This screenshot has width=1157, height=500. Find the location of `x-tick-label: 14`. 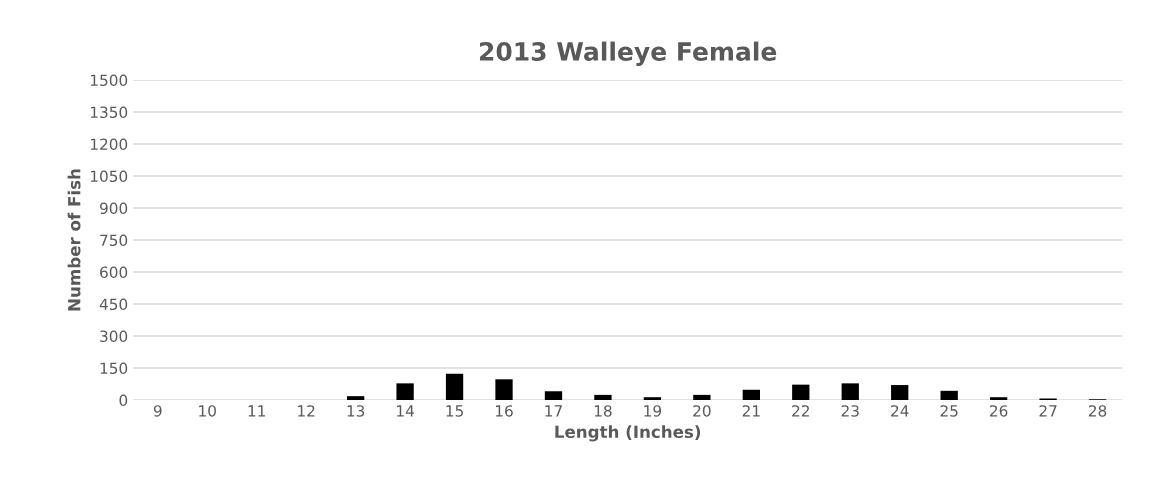

x-tick-label: 14 is located at coordinates (405, 411).